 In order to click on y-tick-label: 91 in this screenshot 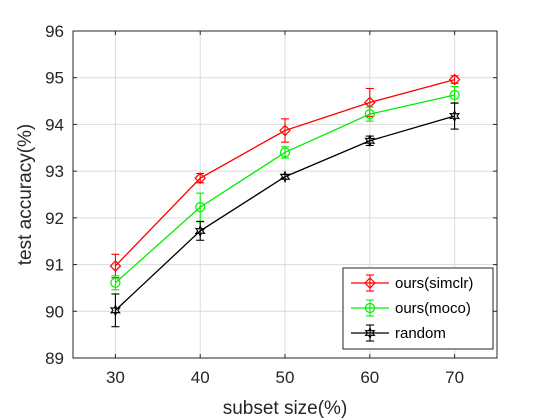, I will do `click(54, 265)`.